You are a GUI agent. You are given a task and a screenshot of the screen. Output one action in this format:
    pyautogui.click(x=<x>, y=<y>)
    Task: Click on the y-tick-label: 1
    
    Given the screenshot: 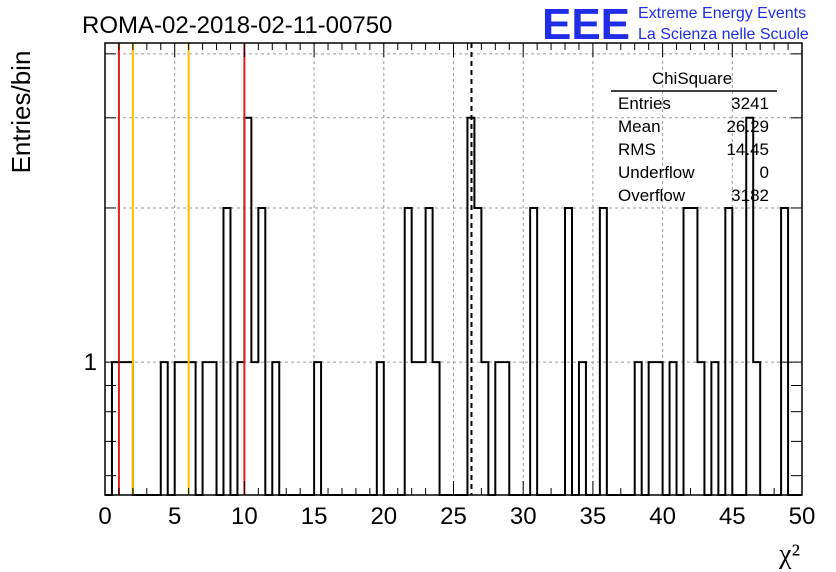 What is the action you would take?
    pyautogui.click(x=90, y=362)
    